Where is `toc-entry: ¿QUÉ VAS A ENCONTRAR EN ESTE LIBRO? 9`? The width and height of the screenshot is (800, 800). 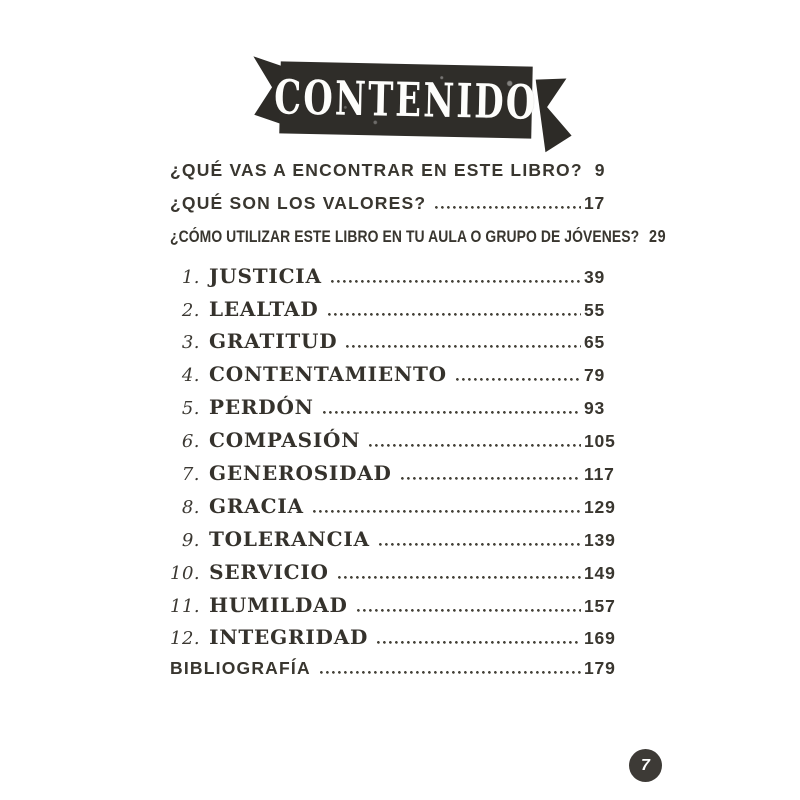 toc-entry: ¿QUÉ VAS A ENCONTRAR EN ESTE LIBRO? 9 is located at coordinates (401, 176).